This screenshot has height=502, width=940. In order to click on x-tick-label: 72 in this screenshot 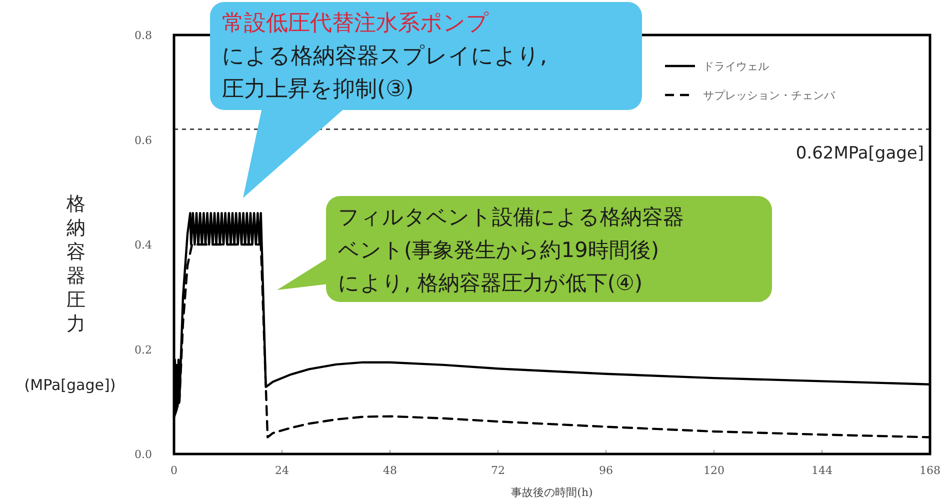, I will do `click(498, 470)`.